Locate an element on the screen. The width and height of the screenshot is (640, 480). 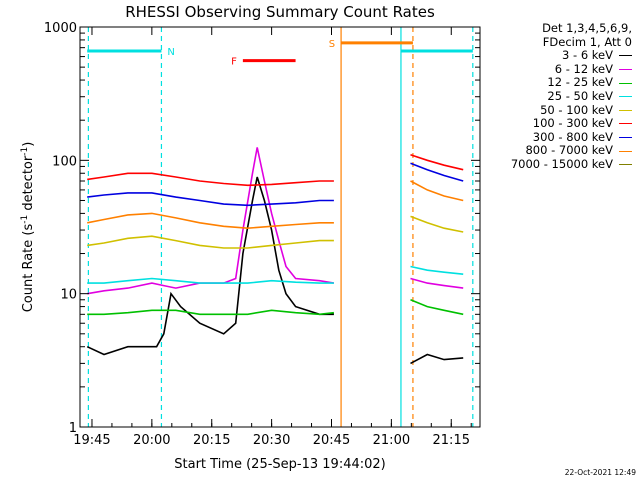
y-label-end: ) is located at coordinates (28, 144).